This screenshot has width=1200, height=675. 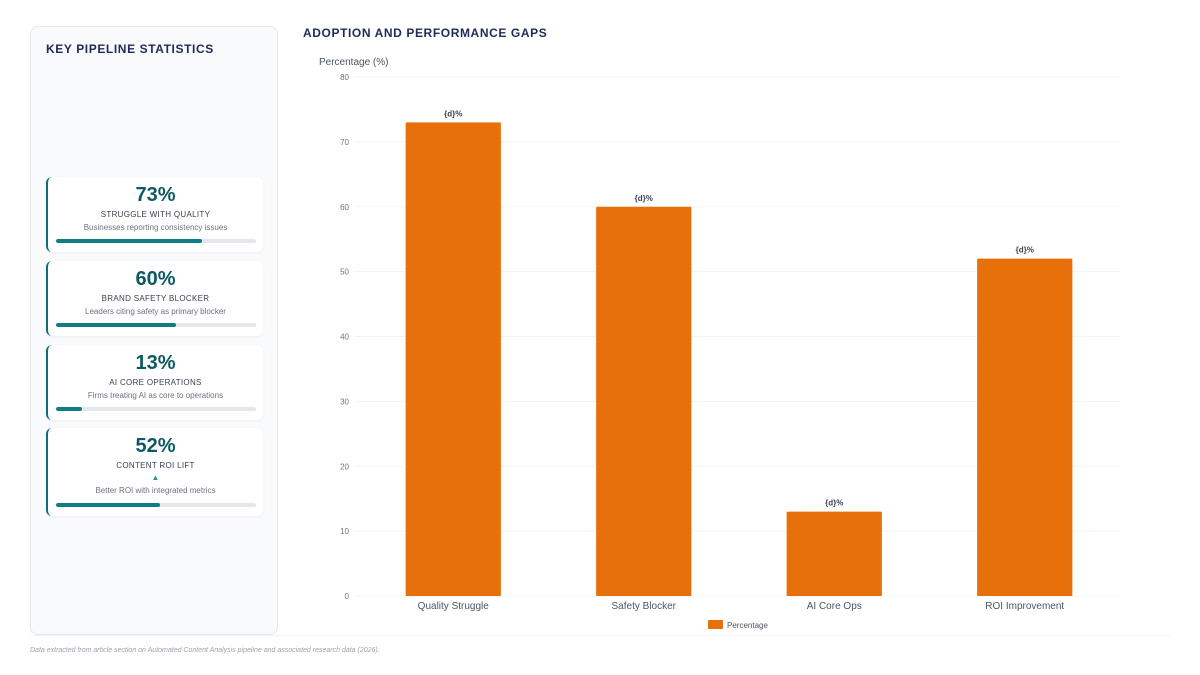 I want to click on chart-title: ADOPTION AND PERFORMANCE GAPS, so click(x=425, y=33).